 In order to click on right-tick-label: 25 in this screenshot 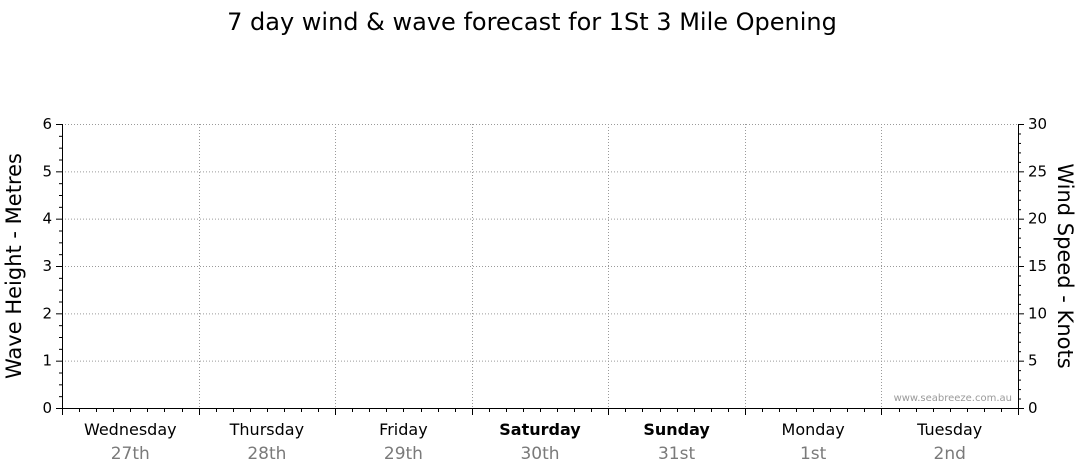, I will do `click(1037, 171)`.